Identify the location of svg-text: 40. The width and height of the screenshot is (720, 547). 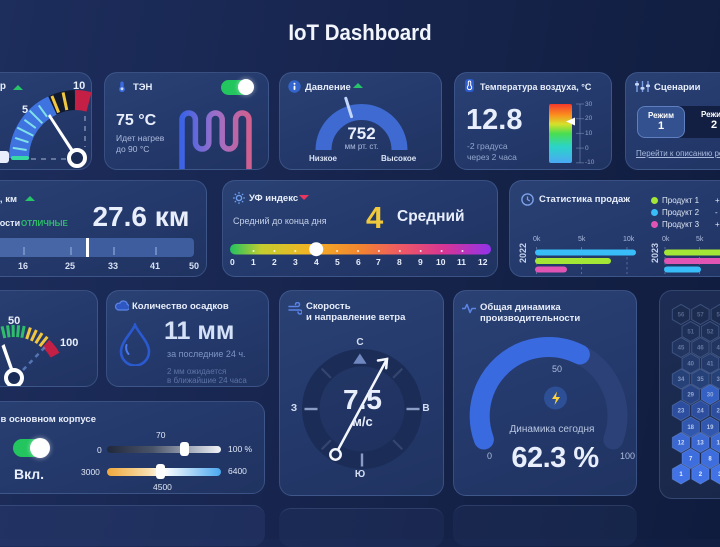
(690, 365).